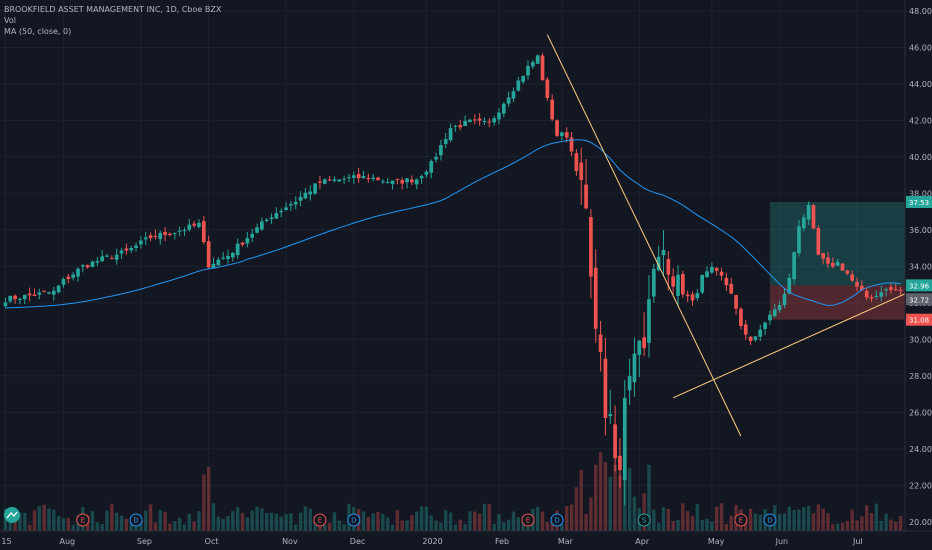 This screenshot has width=932, height=550. What do you see at coordinates (144, 541) in the screenshot?
I see `x-tick-label: Sep` at bounding box center [144, 541].